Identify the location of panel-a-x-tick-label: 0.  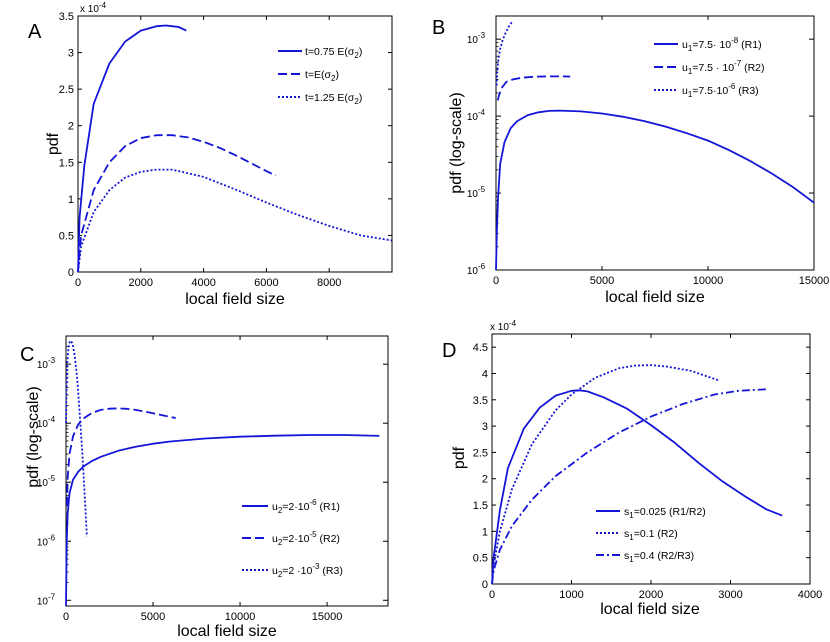
(78, 283).